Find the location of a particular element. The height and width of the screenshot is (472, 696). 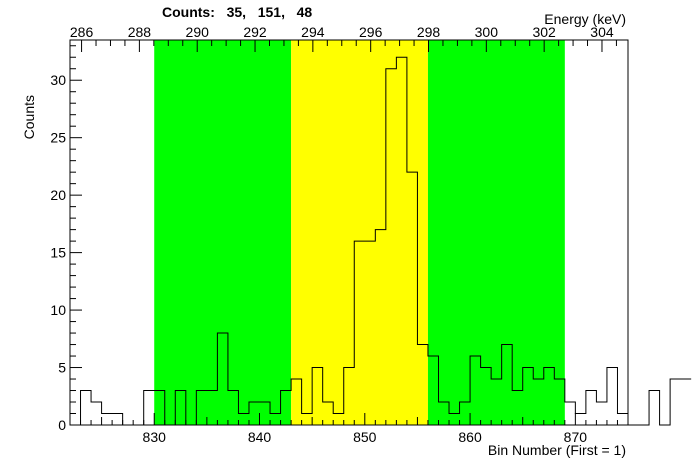

x-tick-label: 830 is located at coordinates (155, 437).